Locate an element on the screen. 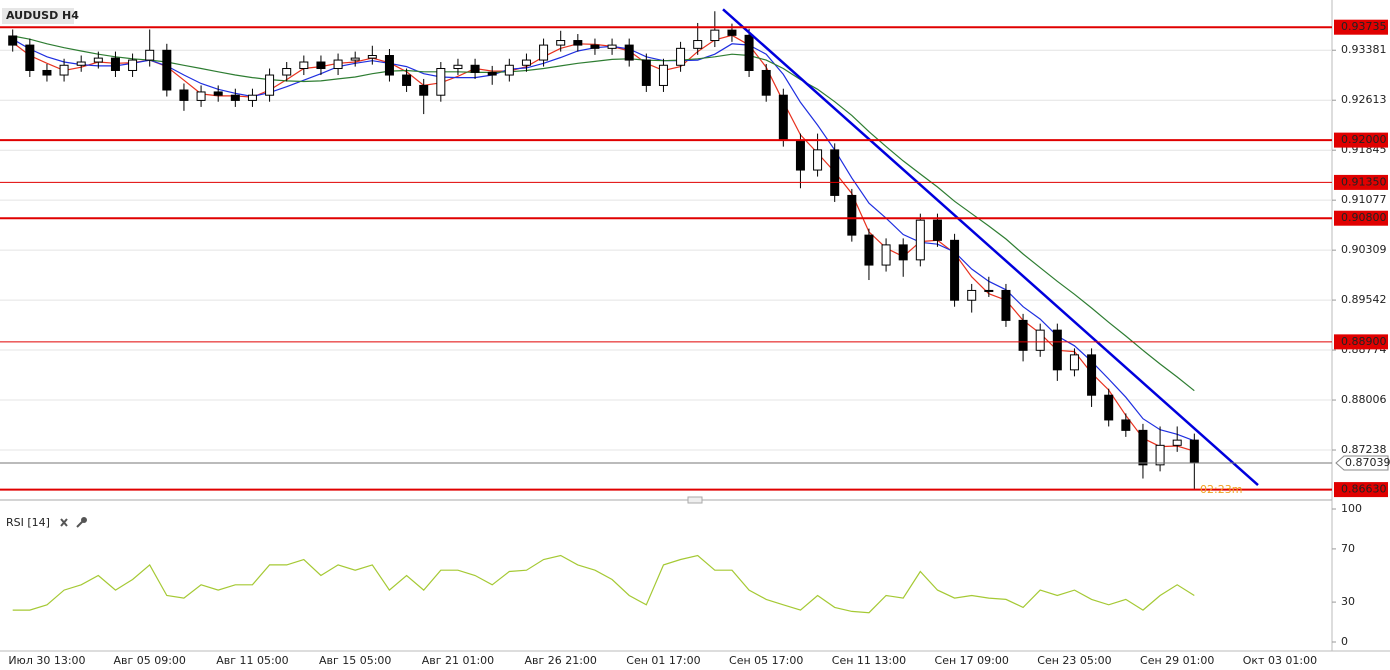 The image size is (1390, 670). x-tick-label: Июл 30 13:00 is located at coordinates (46, 660).